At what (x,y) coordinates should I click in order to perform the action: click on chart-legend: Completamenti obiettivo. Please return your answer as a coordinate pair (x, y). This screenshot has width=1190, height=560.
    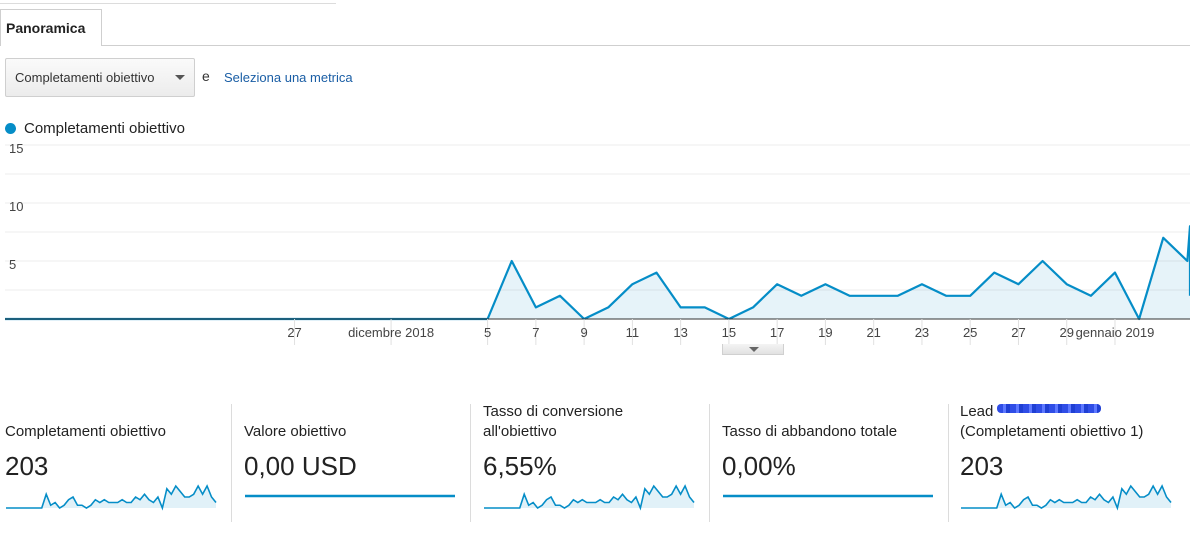
    Looking at the image, I should click on (95, 128).